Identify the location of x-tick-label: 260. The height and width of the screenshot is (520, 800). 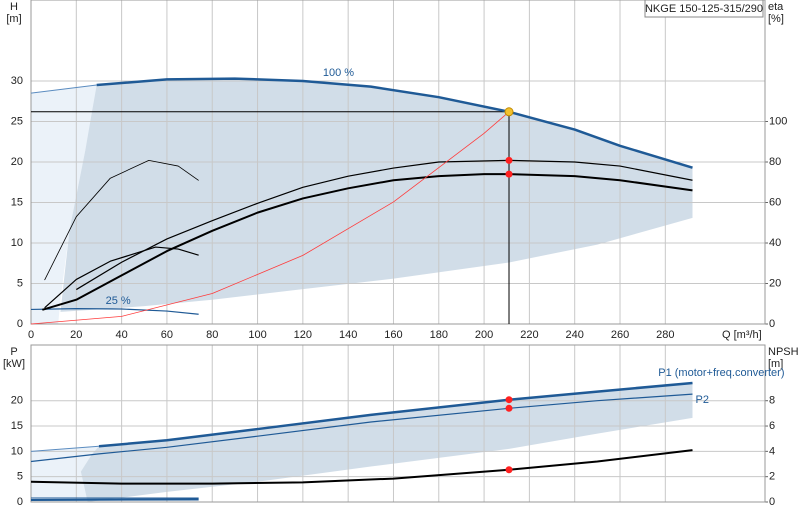
(620, 335).